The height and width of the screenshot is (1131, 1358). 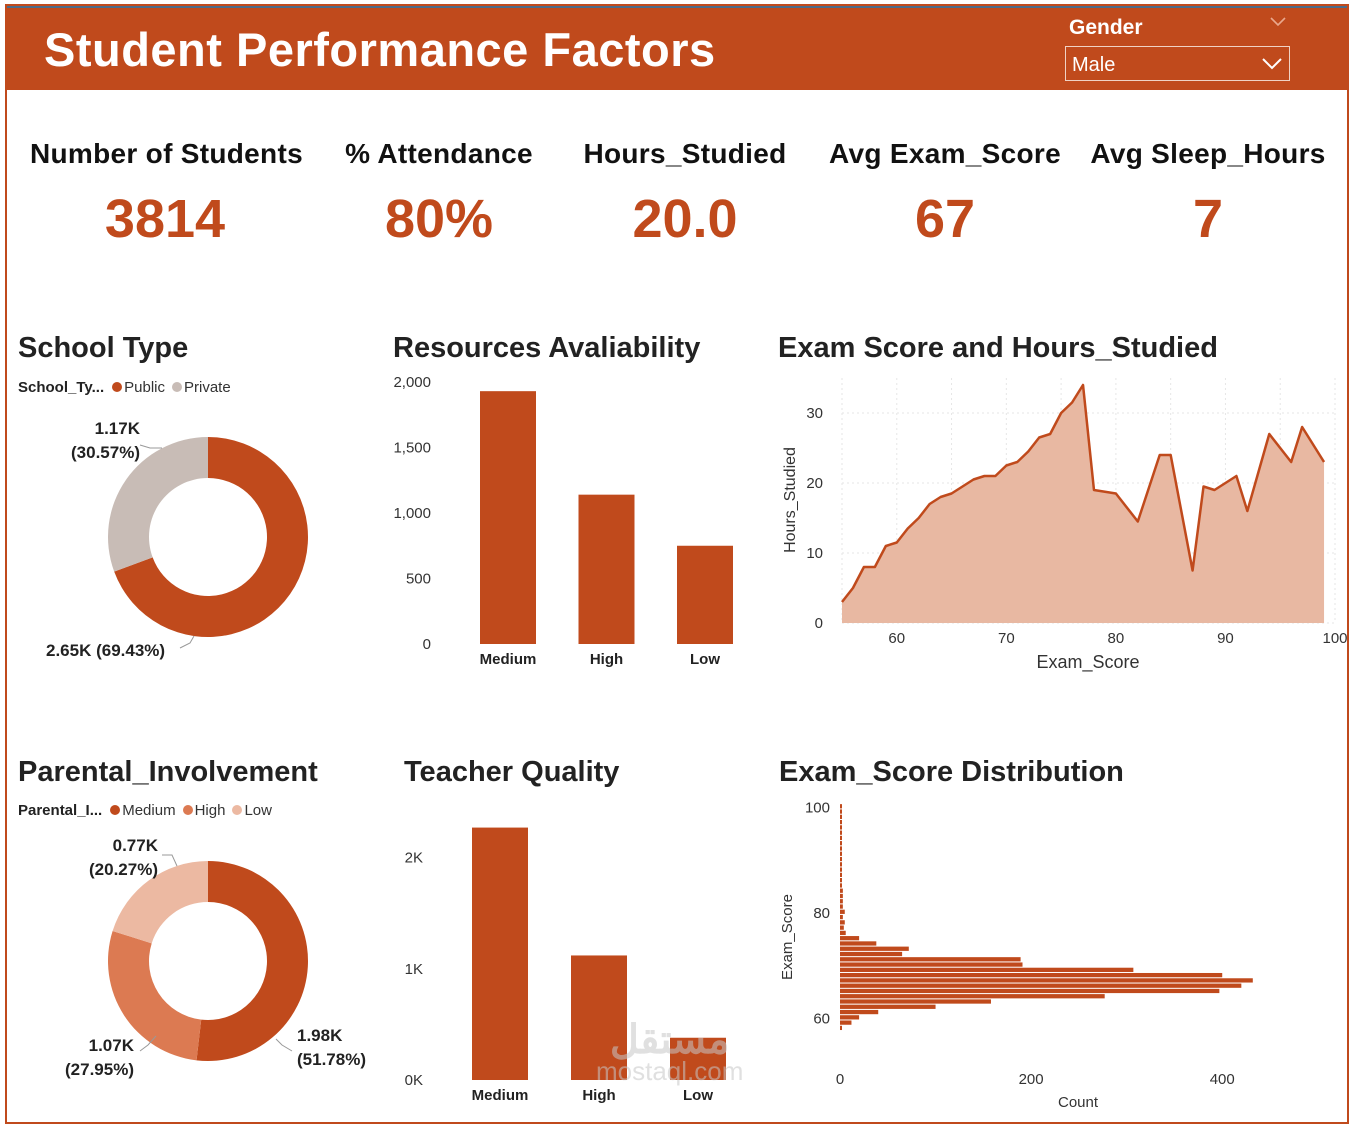 I want to click on x-axis-label: Exam_Score, so click(x=1087, y=662).